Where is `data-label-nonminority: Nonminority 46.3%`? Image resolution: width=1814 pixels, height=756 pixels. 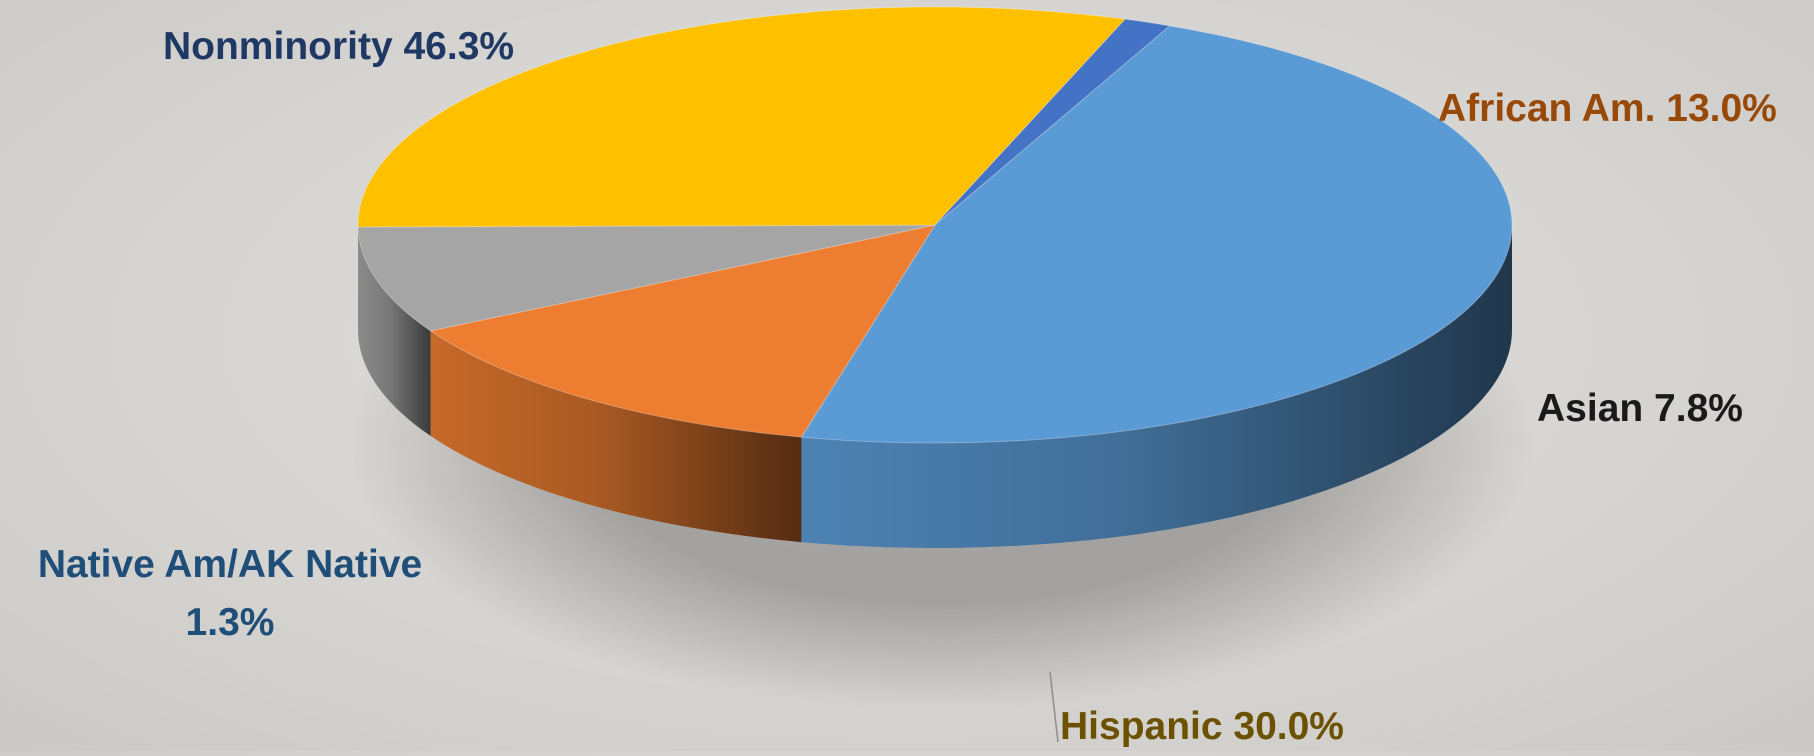
data-label-nonminority: Nonminority 46.3% is located at coordinates (338, 47).